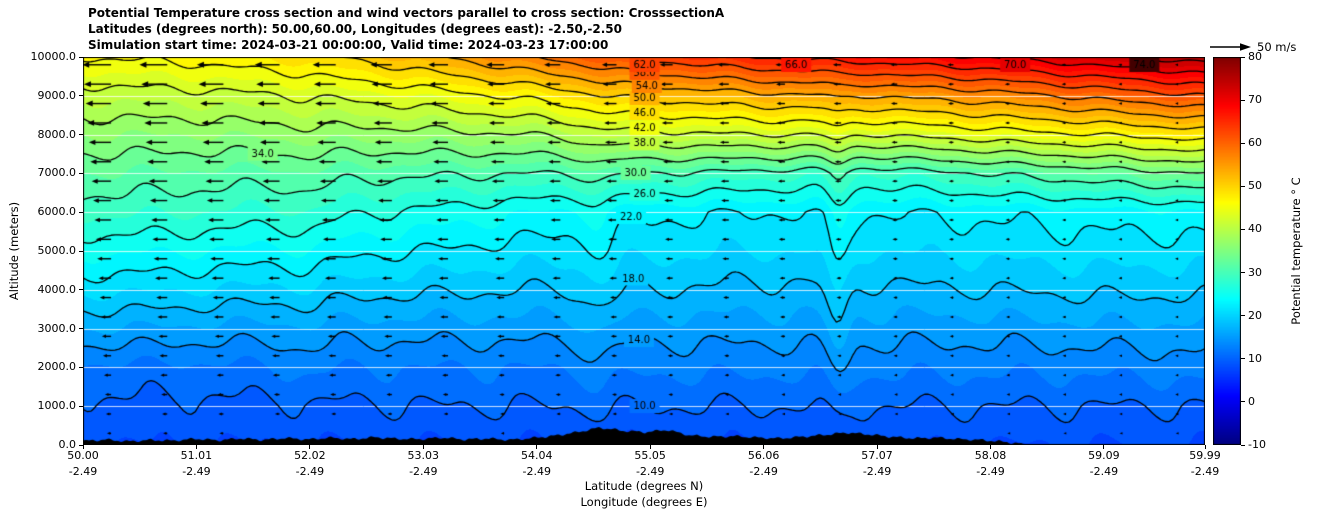 This screenshot has width=1320, height=526. I want to click on x-tick-label: 53.03 -2.49, so click(423, 463).